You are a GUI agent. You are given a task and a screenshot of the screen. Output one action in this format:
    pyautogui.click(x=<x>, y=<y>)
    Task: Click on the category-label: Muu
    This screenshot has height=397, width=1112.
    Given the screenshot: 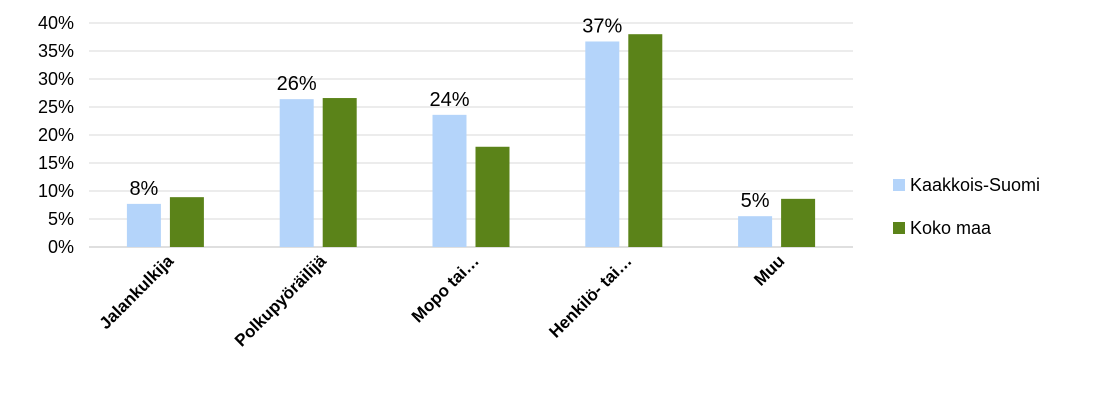 What is the action you would take?
    pyautogui.click(x=769, y=270)
    